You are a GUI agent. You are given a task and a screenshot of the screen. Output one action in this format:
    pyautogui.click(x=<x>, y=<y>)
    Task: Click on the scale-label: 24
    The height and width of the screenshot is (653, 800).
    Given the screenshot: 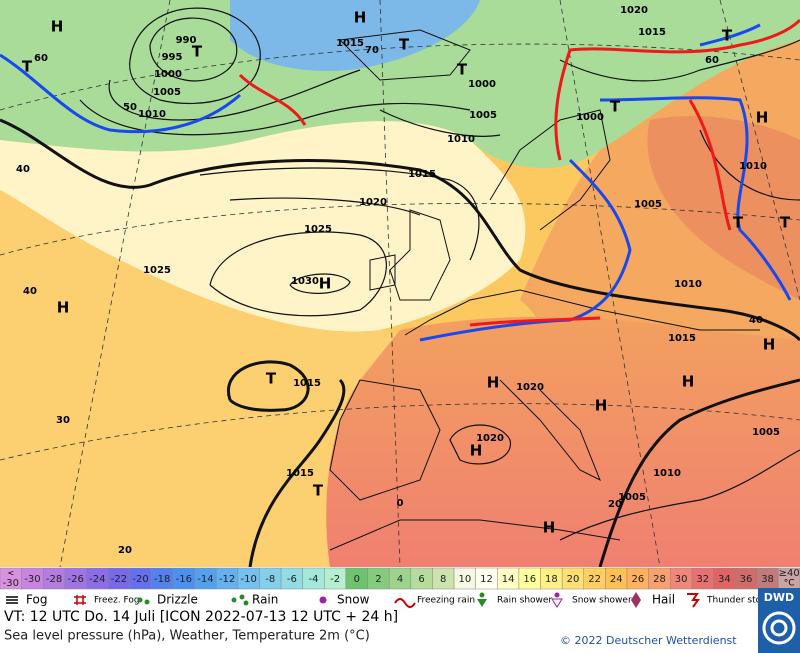 What is the action you would take?
    pyautogui.click(x=616, y=579)
    